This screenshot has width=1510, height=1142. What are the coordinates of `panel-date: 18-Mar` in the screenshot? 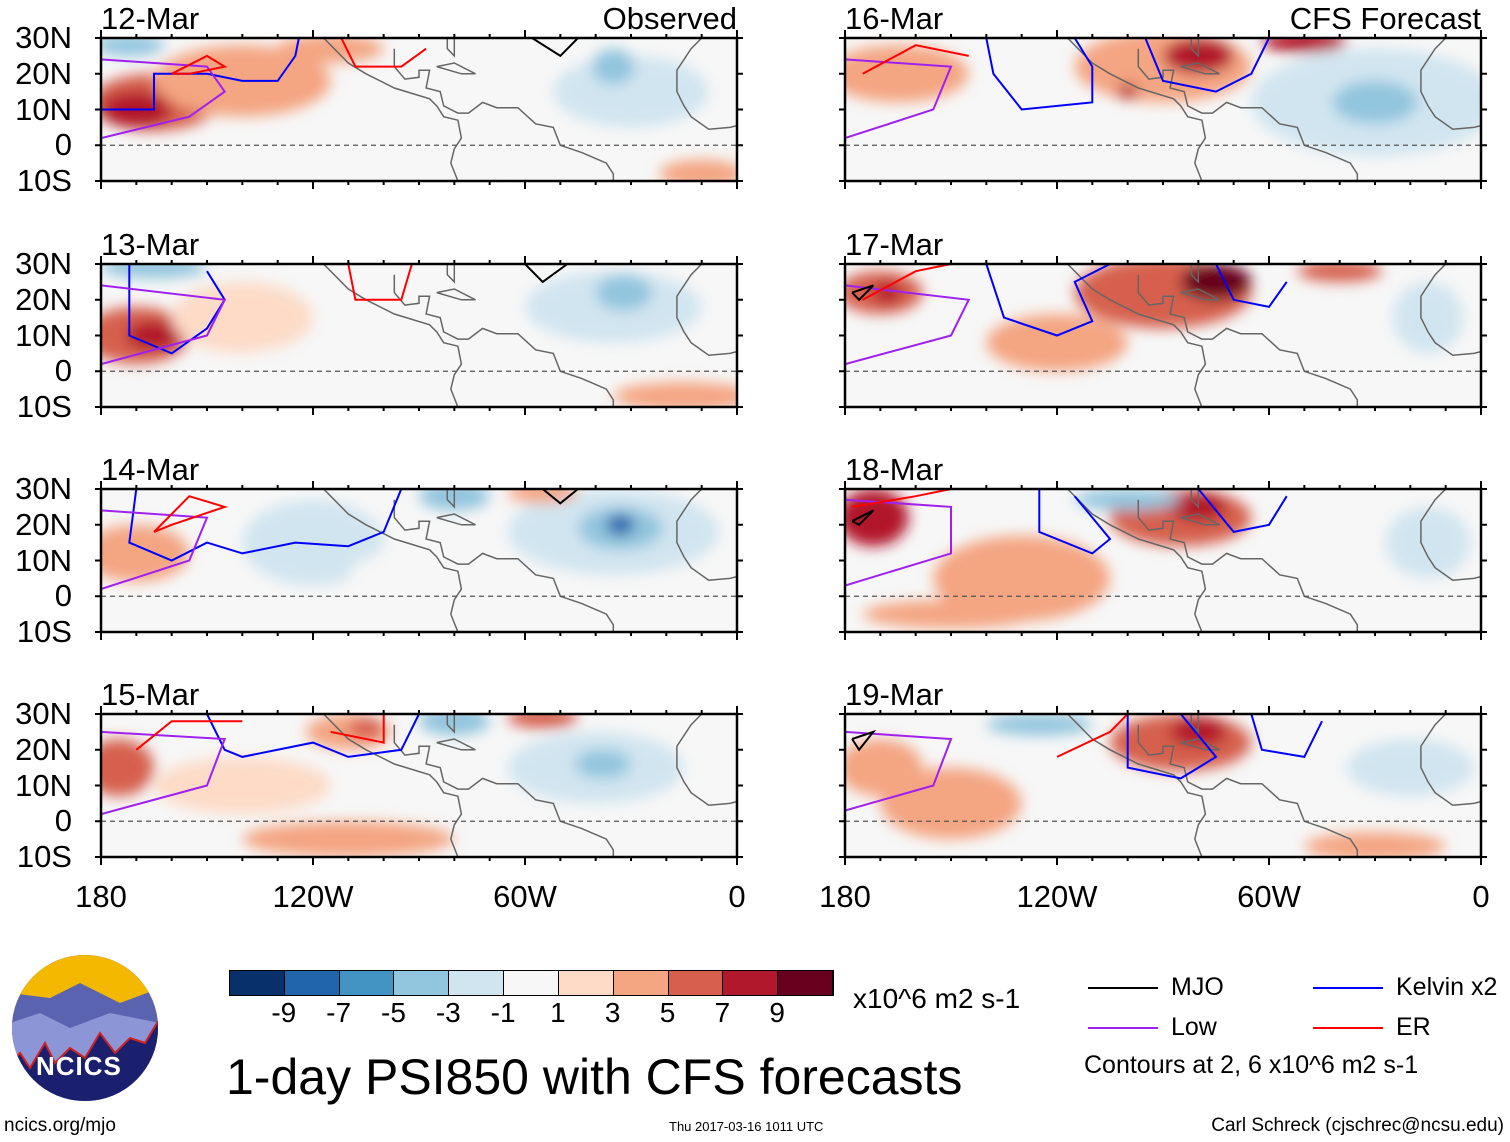 It's located at (894, 469).